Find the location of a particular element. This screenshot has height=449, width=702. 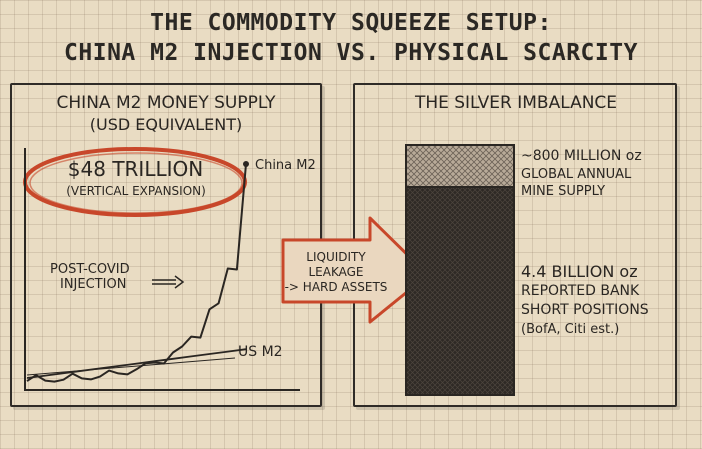

callout-subtext: (VERTICAL EXPANSION) is located at coordinates (136, 191).